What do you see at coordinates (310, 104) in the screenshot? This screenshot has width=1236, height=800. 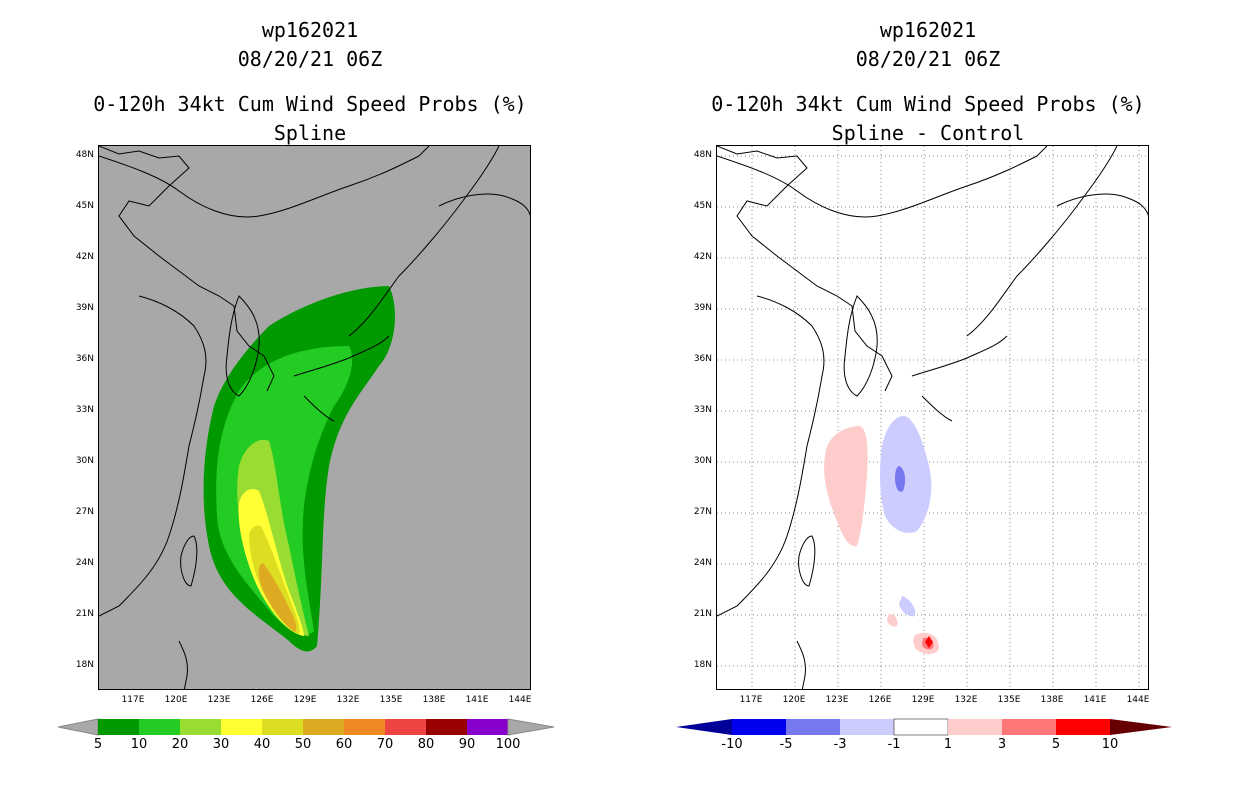 I see `left-product-title: 0-120h 34kt Cum Wind Speed Probs (%)` at bounding box center [310, 104].